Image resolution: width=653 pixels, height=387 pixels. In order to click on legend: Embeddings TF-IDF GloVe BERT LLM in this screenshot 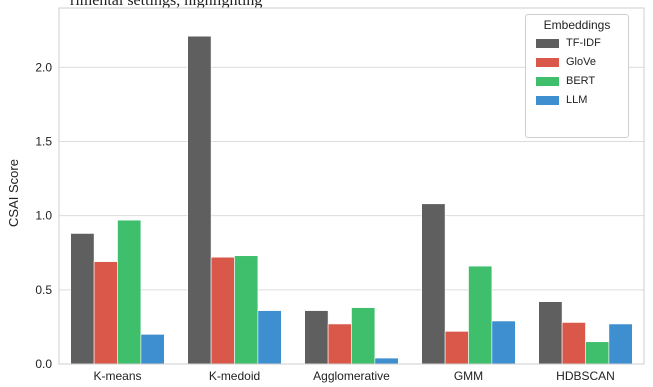, I will do `click(577, 76)`.